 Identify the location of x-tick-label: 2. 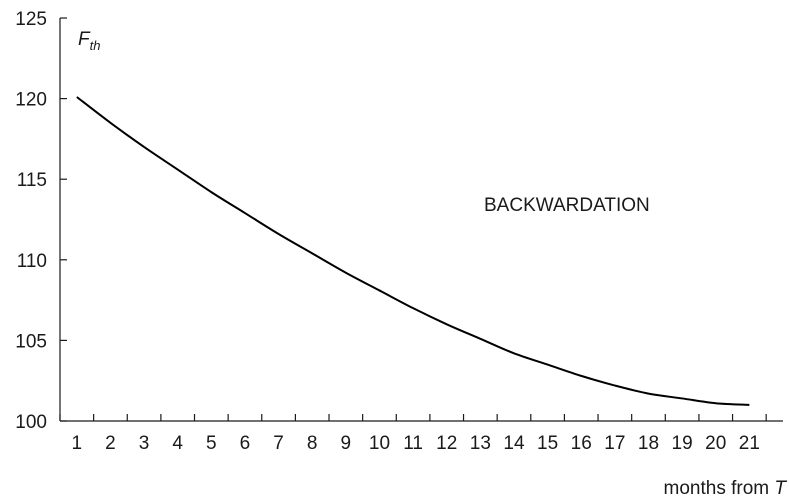
(110, 443).